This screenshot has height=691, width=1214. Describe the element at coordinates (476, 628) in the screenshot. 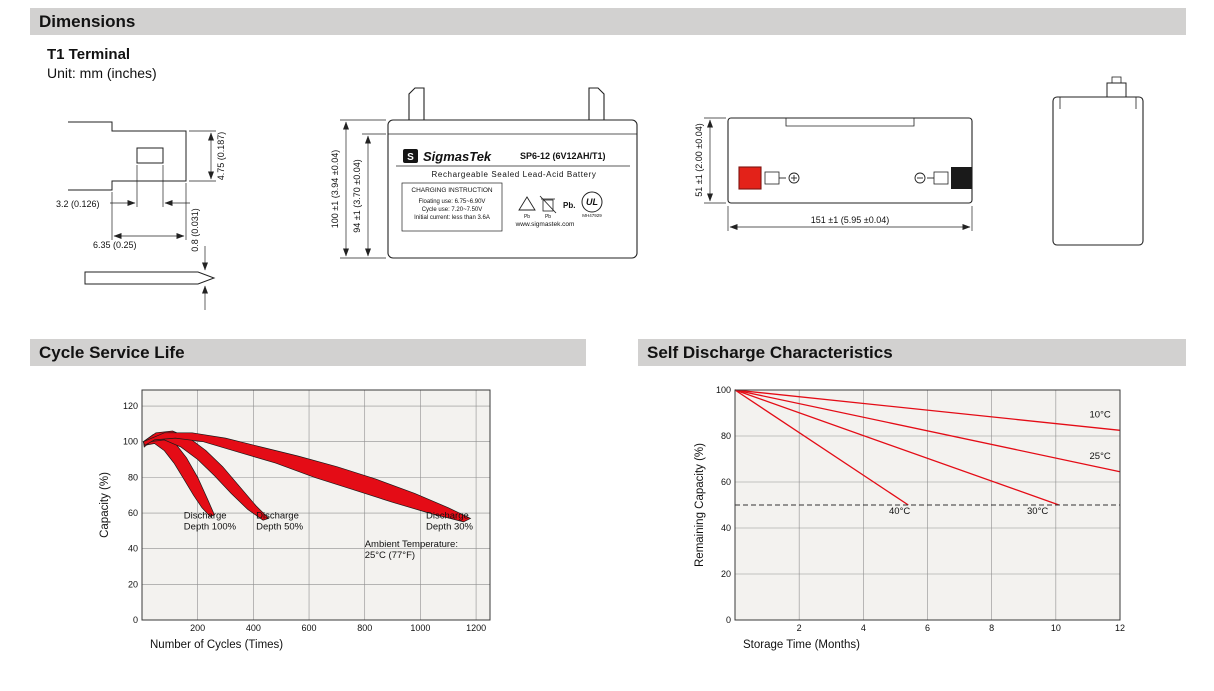

I see `x-tick-label: 1200` at that location.